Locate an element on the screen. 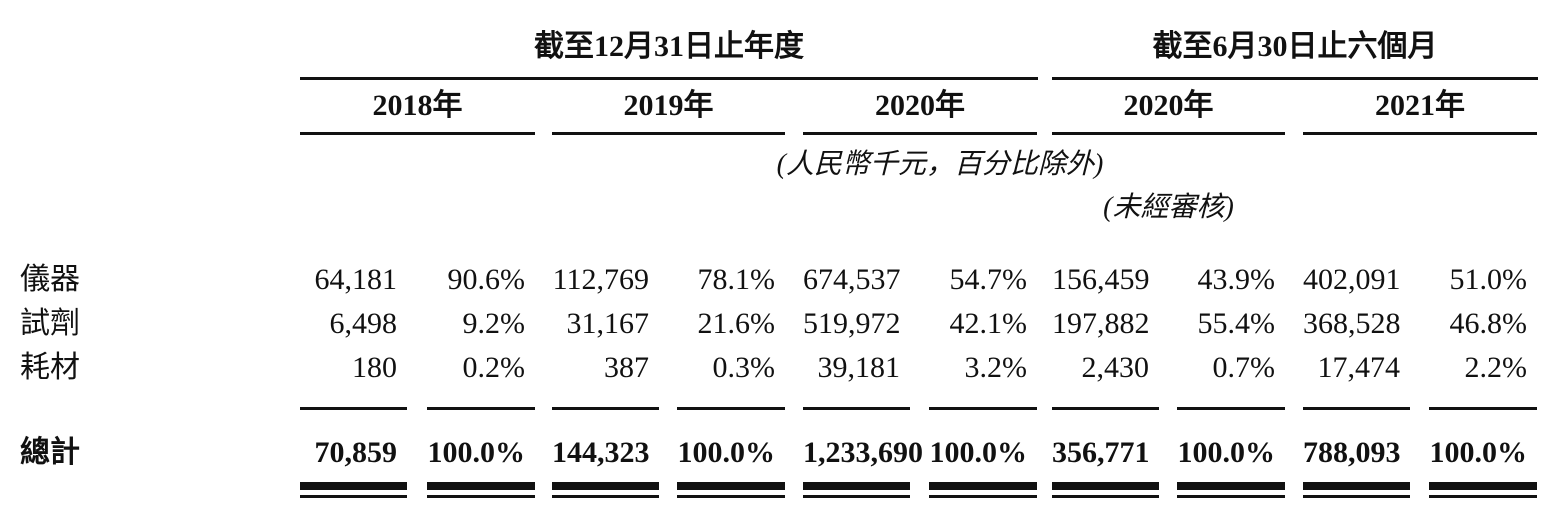 This screenshot has height=524, width=1556. cell-instruments-2020fy-pct: 54.7% is located at coordinates (988, 279).